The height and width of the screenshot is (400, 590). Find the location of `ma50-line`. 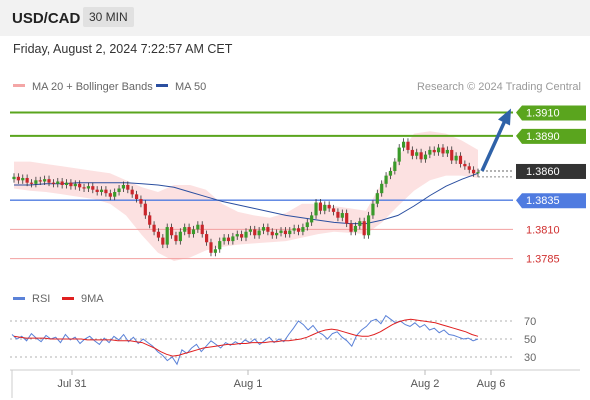

ma50-line is located at coordinates (246, 198).